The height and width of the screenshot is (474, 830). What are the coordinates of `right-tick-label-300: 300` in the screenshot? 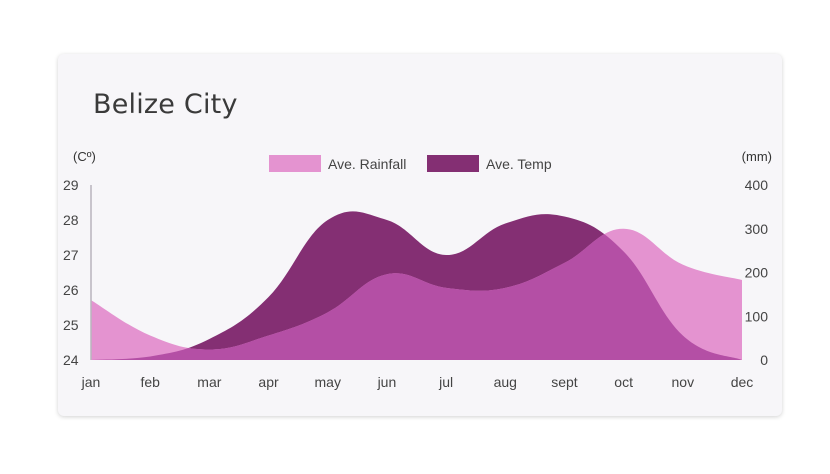 It's located at (757, 229).